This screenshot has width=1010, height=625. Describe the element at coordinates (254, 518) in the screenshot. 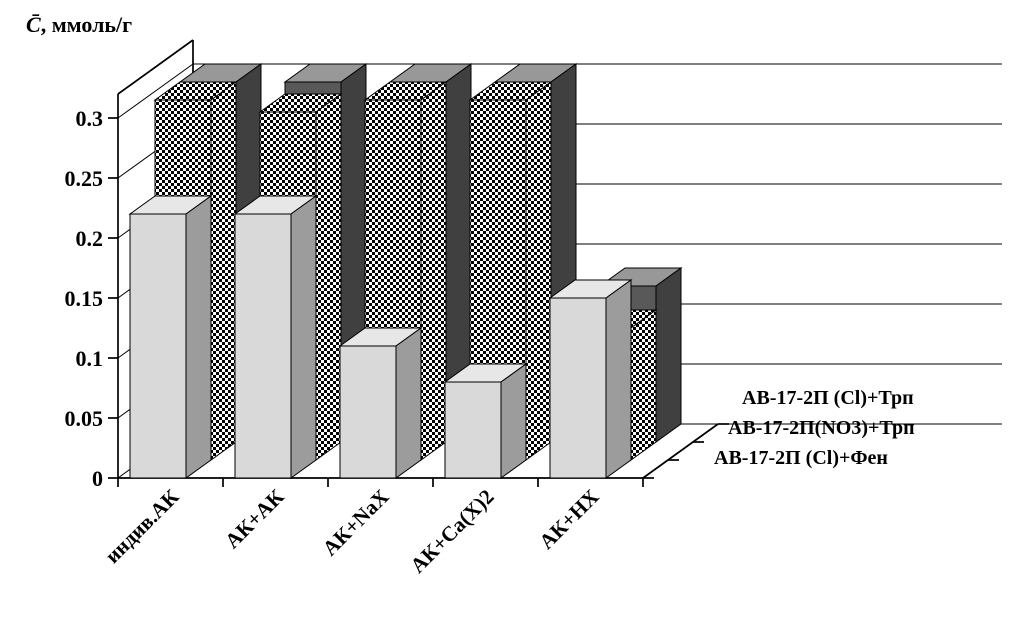

I see `category-label: АК+АК` at that location.